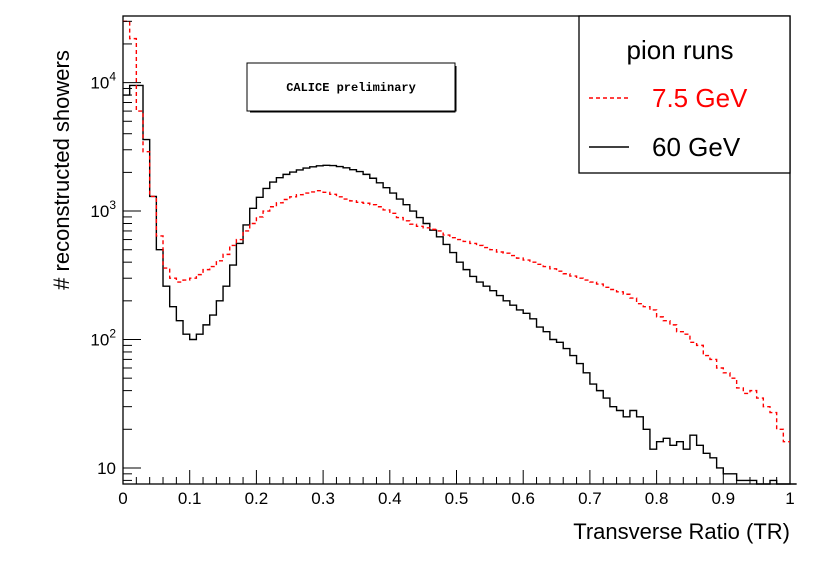 The height and width of the screenshot is (563, 830). I want to click on y-tick-label: 10², so click(103, 338).